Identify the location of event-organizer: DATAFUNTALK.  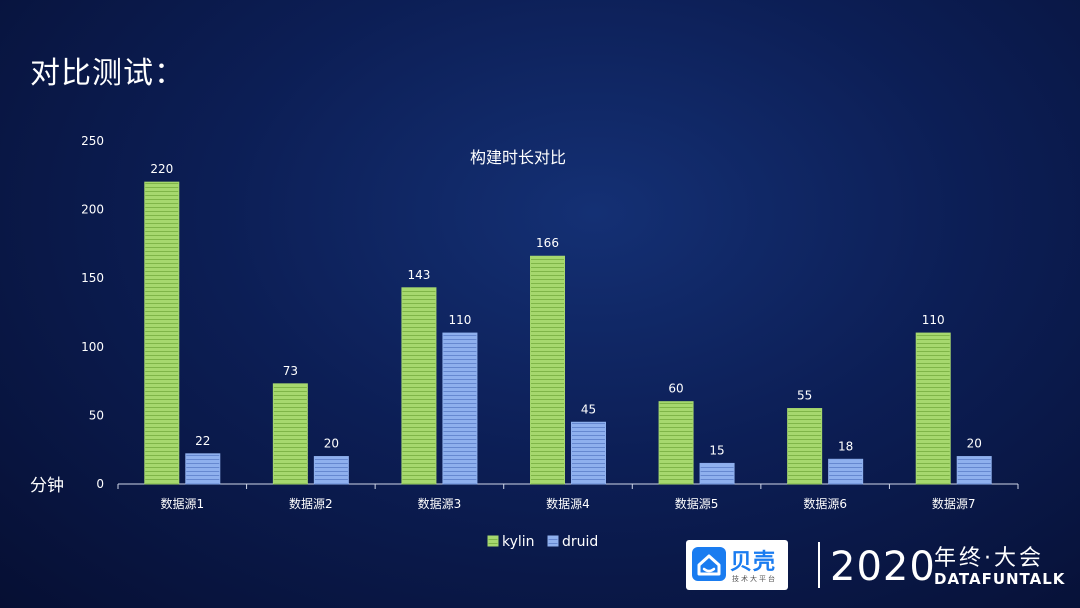
(1000, 579).